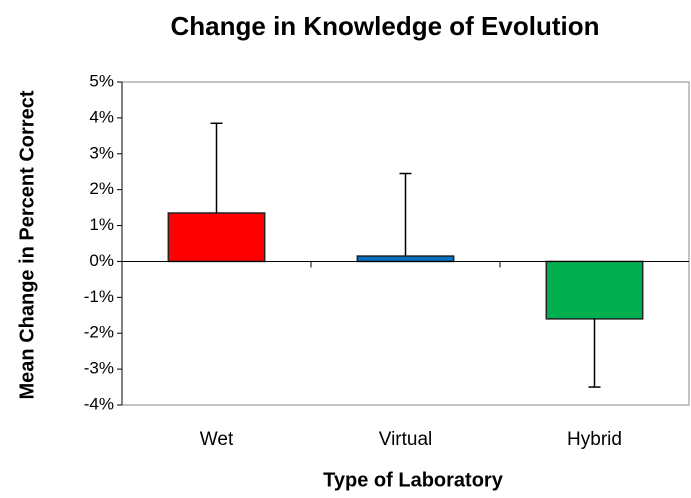 This screenshot has width=691, height=498. Describe the element at coordinates (99, 368) in the screenshot. I see `y-tick-label: -3%` at that location.